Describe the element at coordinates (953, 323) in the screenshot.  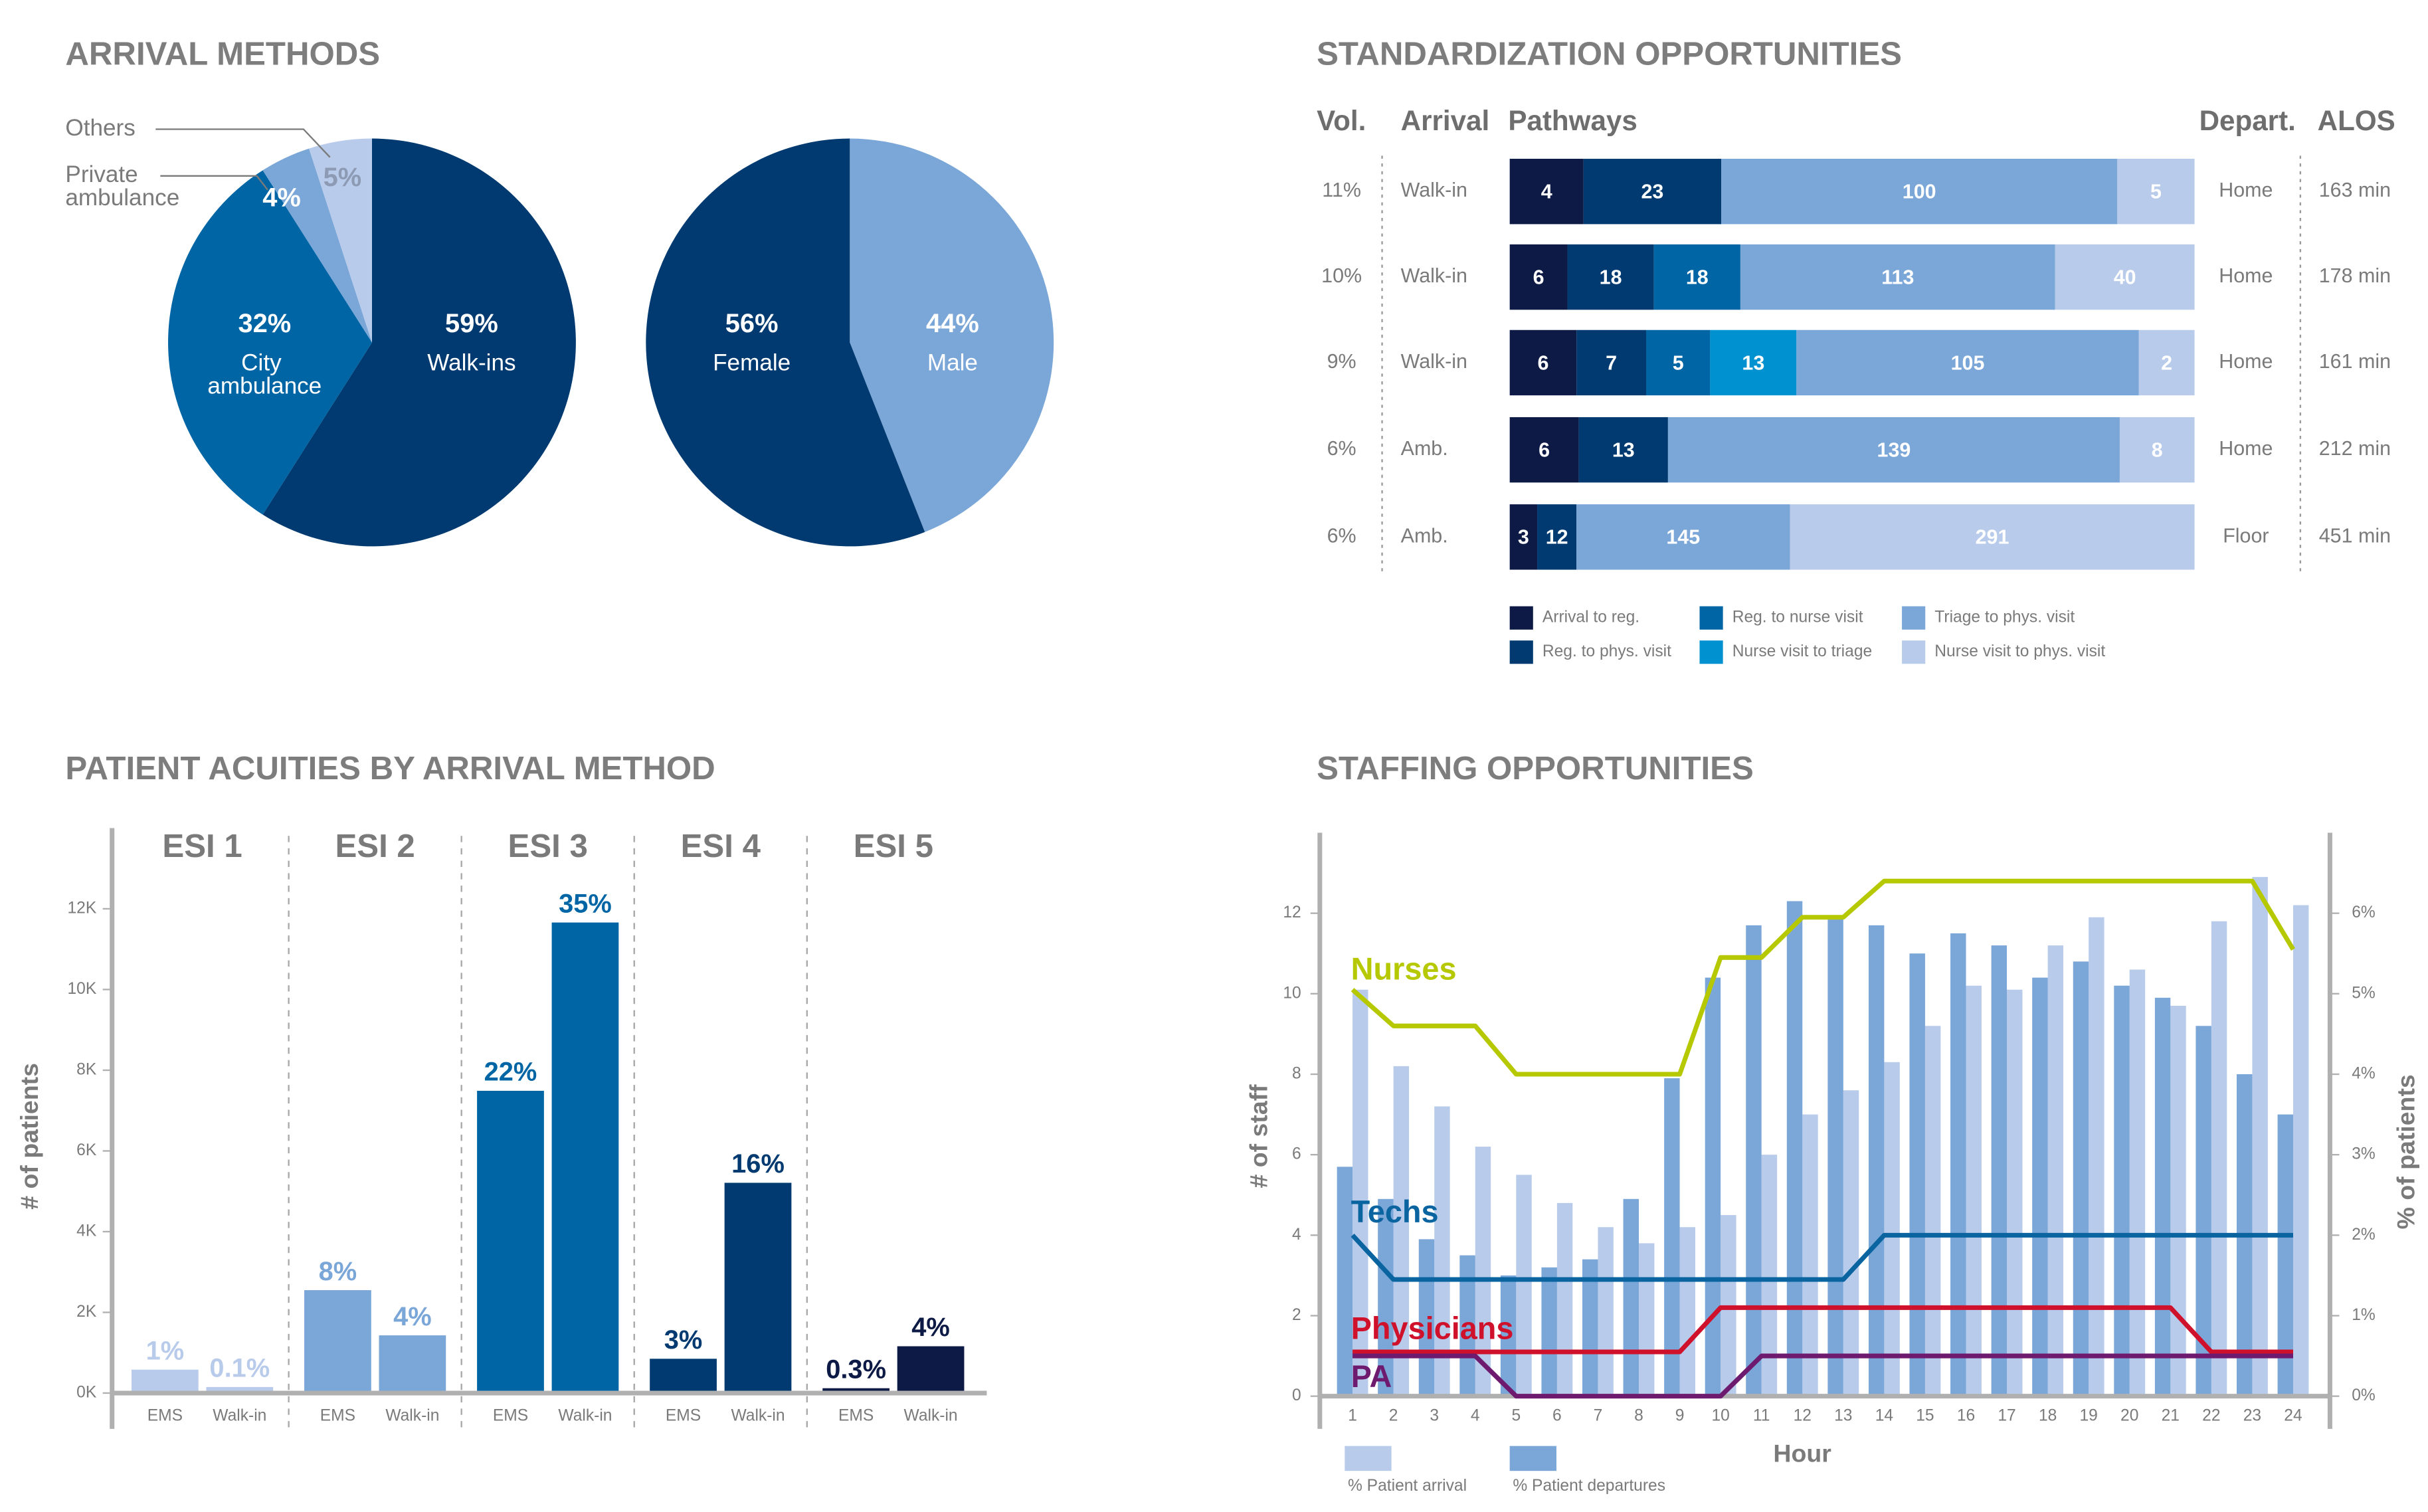
I see `slice-value-label: 44%` at that location.